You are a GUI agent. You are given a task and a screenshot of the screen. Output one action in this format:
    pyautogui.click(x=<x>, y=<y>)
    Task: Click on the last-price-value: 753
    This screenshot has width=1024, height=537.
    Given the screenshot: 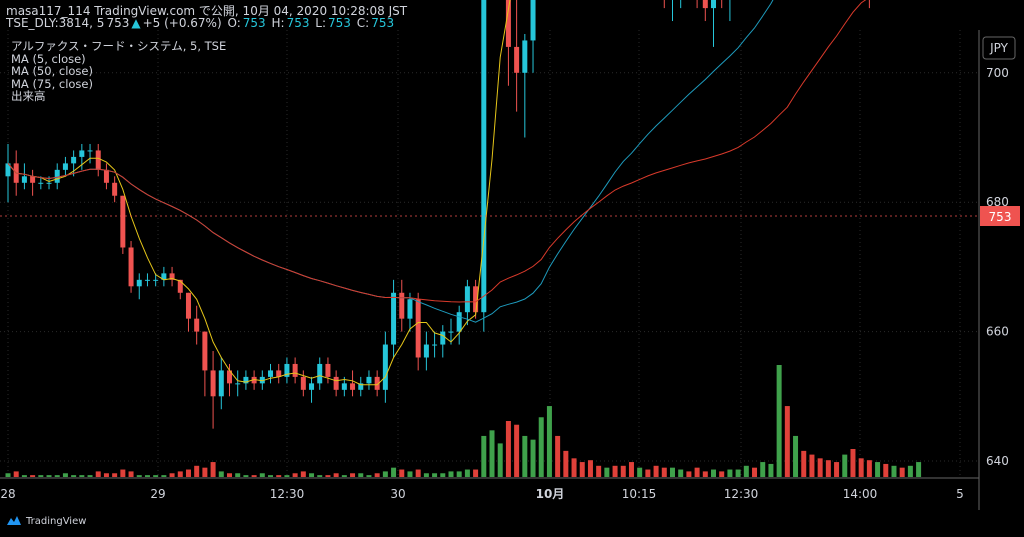 What is the action you would take?
    pyautogui.click(x=118, y=23)
    